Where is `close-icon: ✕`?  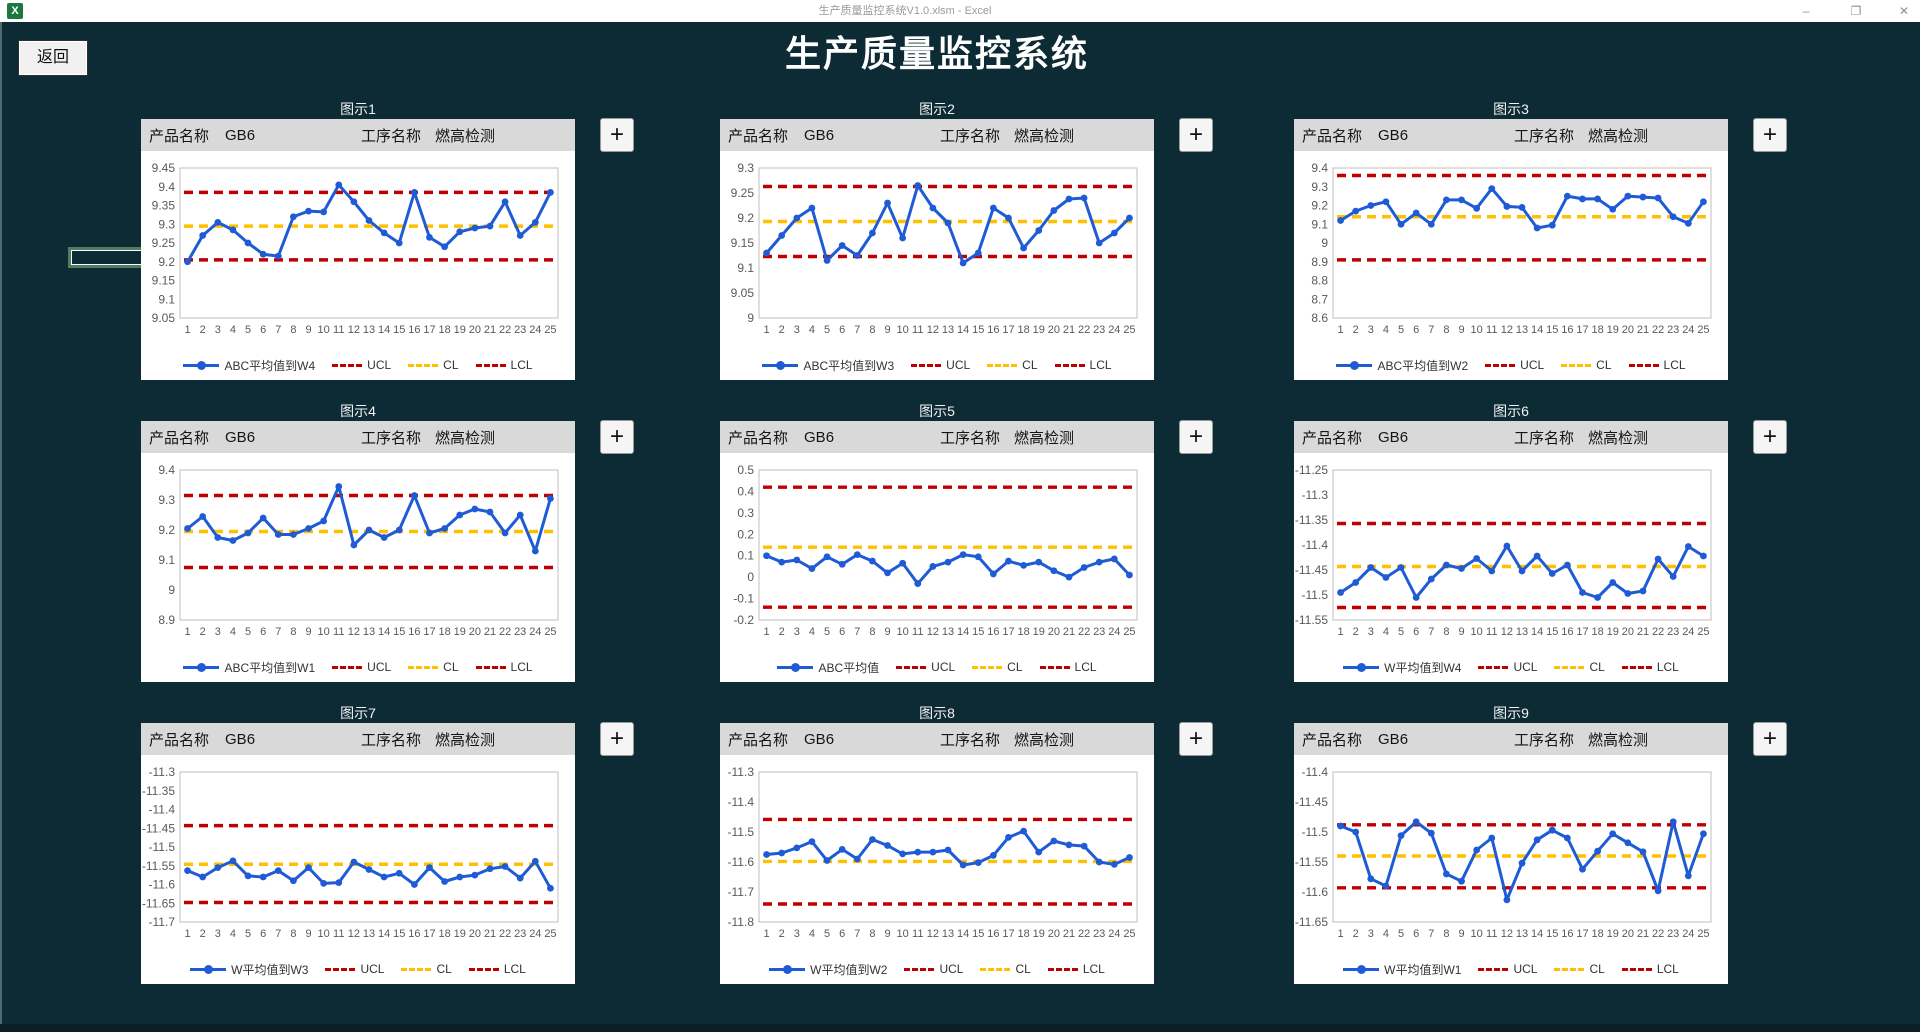
close-icon: ✕ is located at coordinates (1904, 11).